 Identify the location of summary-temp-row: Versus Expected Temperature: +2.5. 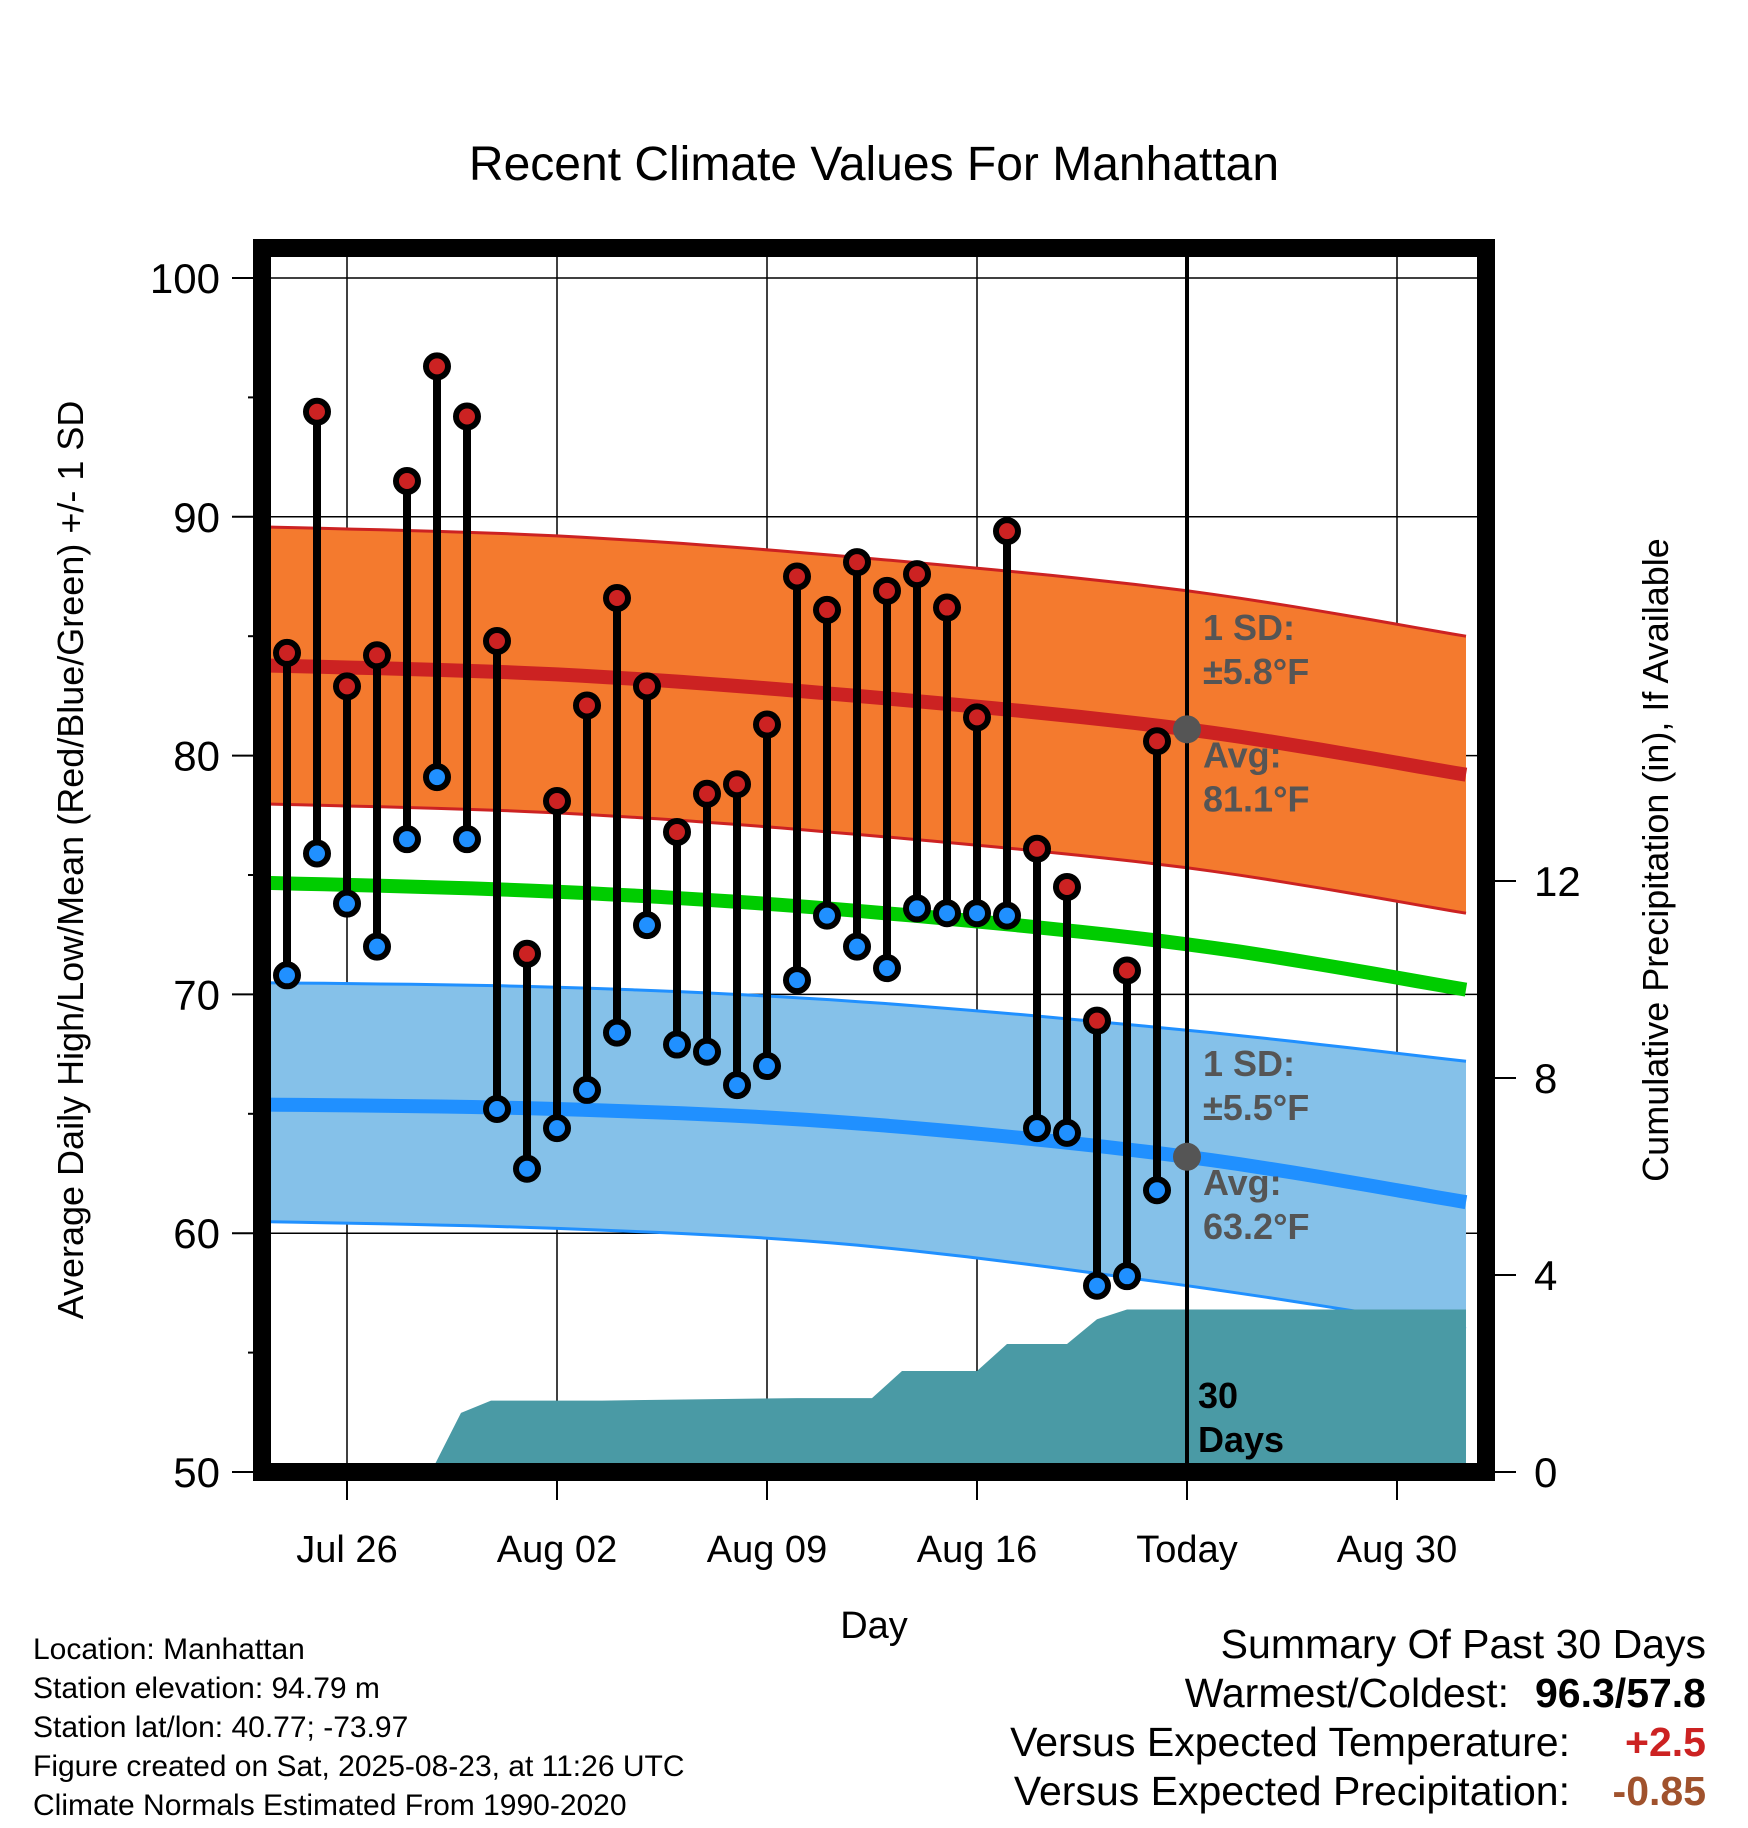
(1358, 1742).